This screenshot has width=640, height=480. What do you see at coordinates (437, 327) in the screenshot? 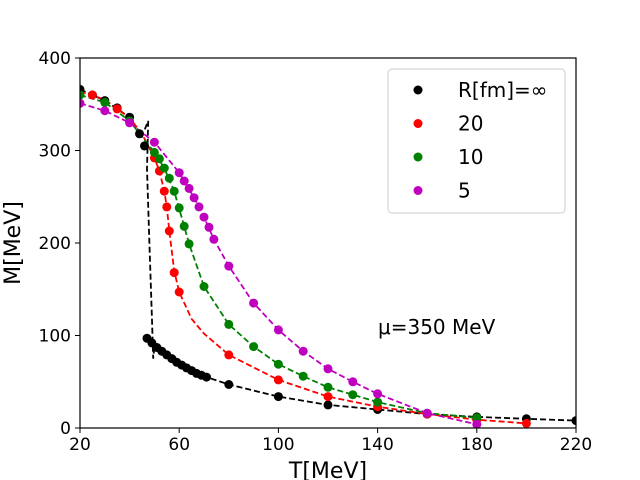
I see `annotation: μ=350 MeV` at bounding box center [437, 327].